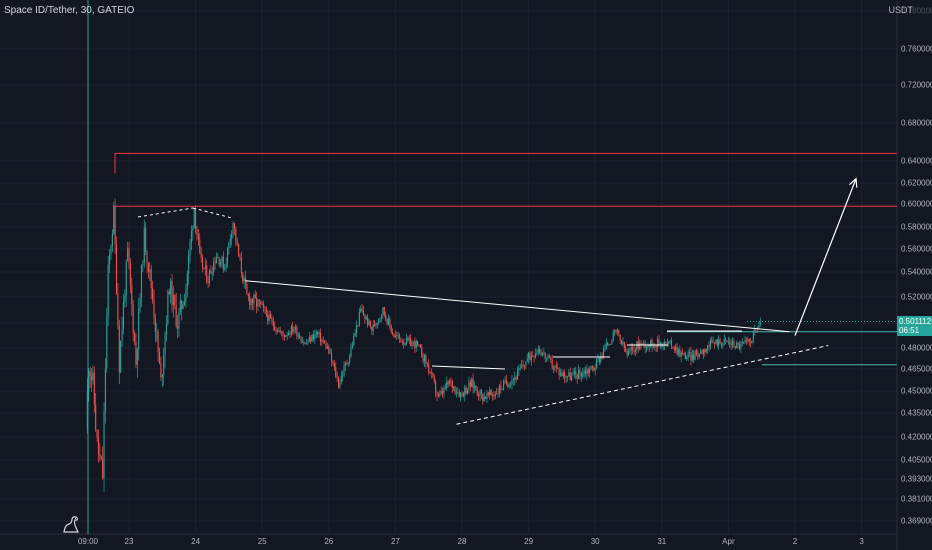 The image size is (932, 550). Describe the element at coordinates (916, 413) in the screenshot. I see `price-tick-label: 0.435000` at that location.